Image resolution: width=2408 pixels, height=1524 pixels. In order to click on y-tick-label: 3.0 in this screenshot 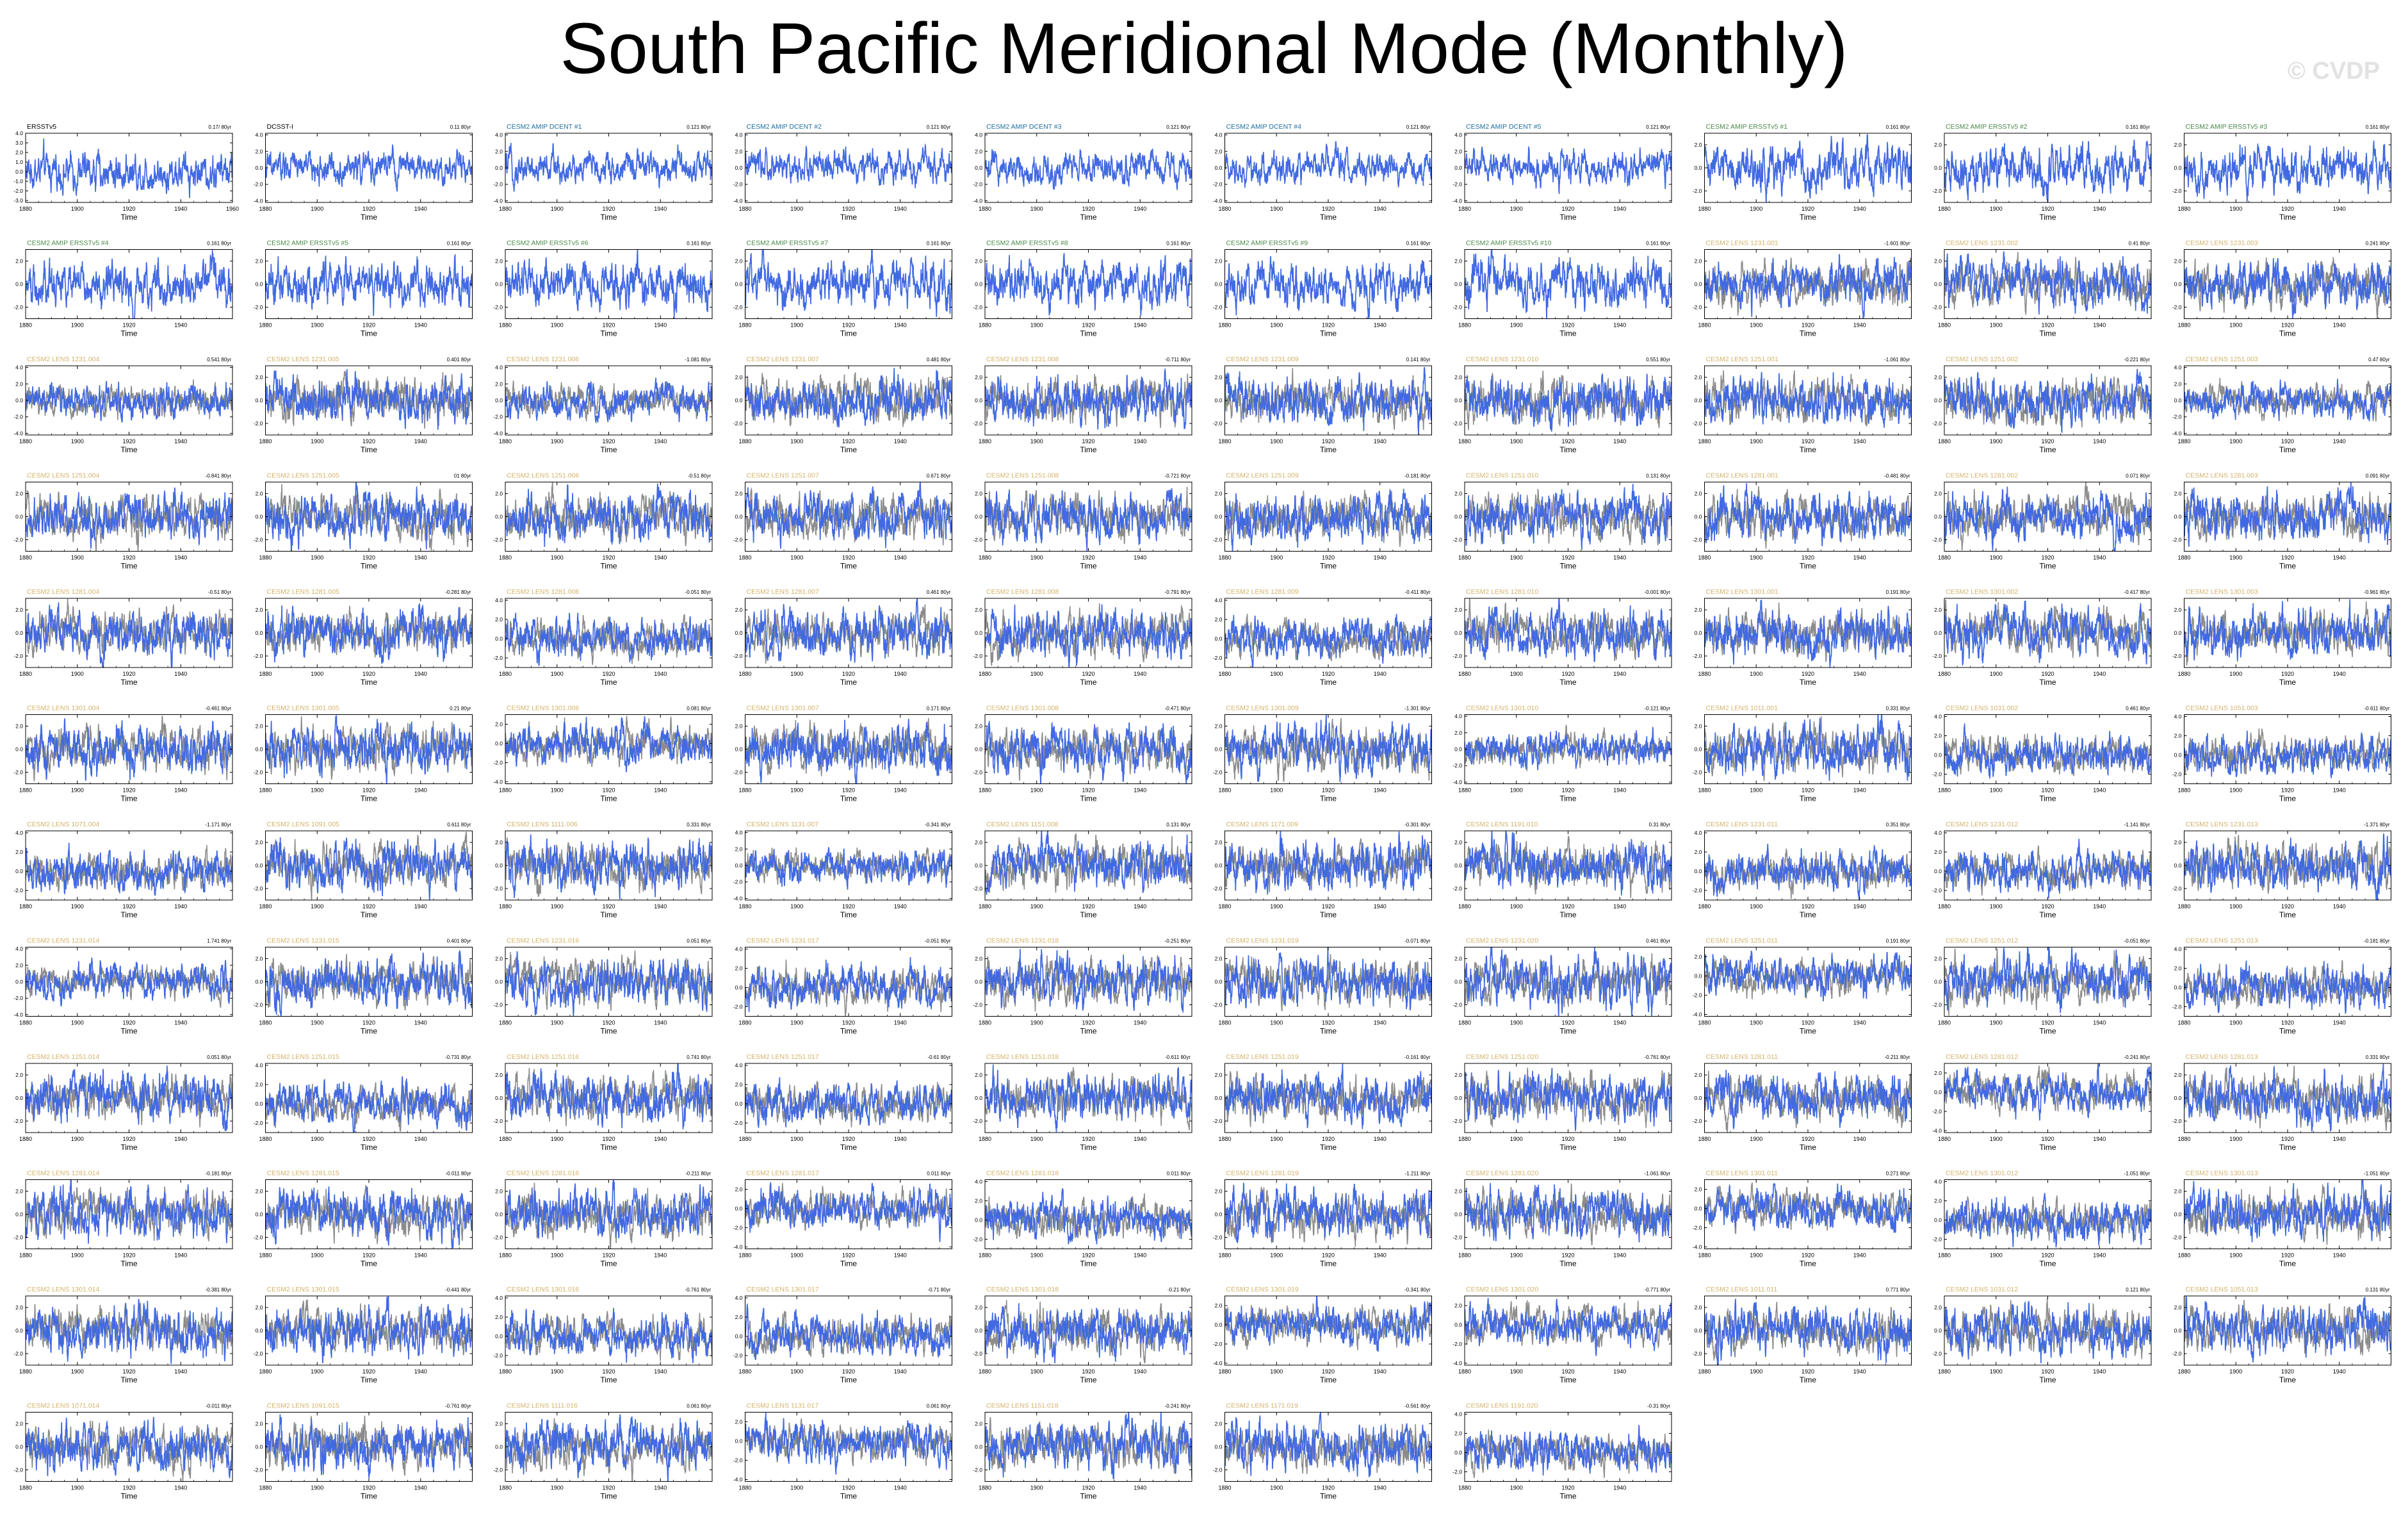, I will do `click(19, 143)`.